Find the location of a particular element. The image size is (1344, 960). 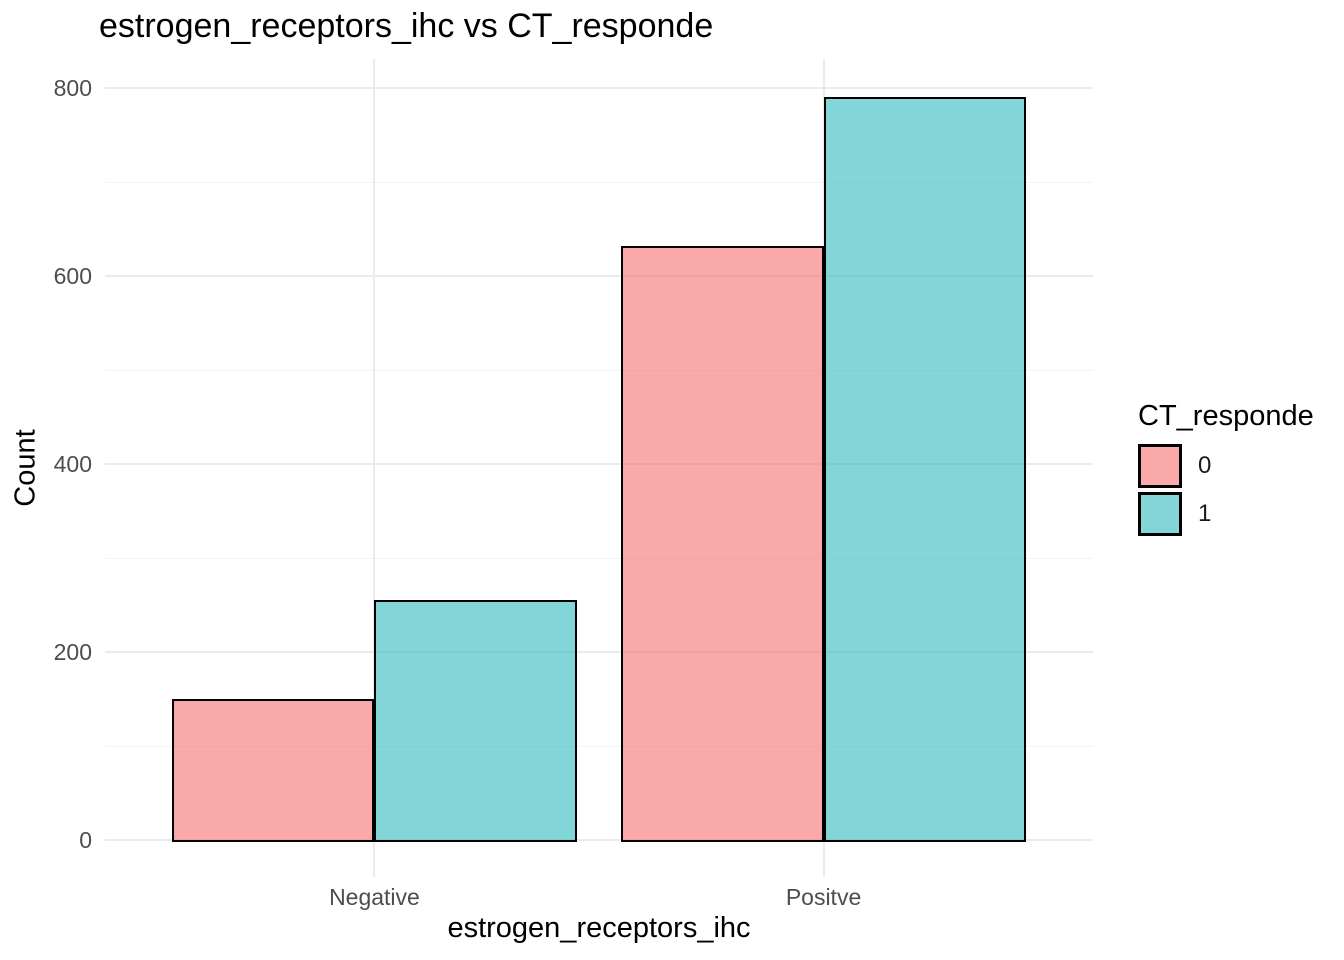

y-tick-label: 200 is located at coordinates (72, 652).